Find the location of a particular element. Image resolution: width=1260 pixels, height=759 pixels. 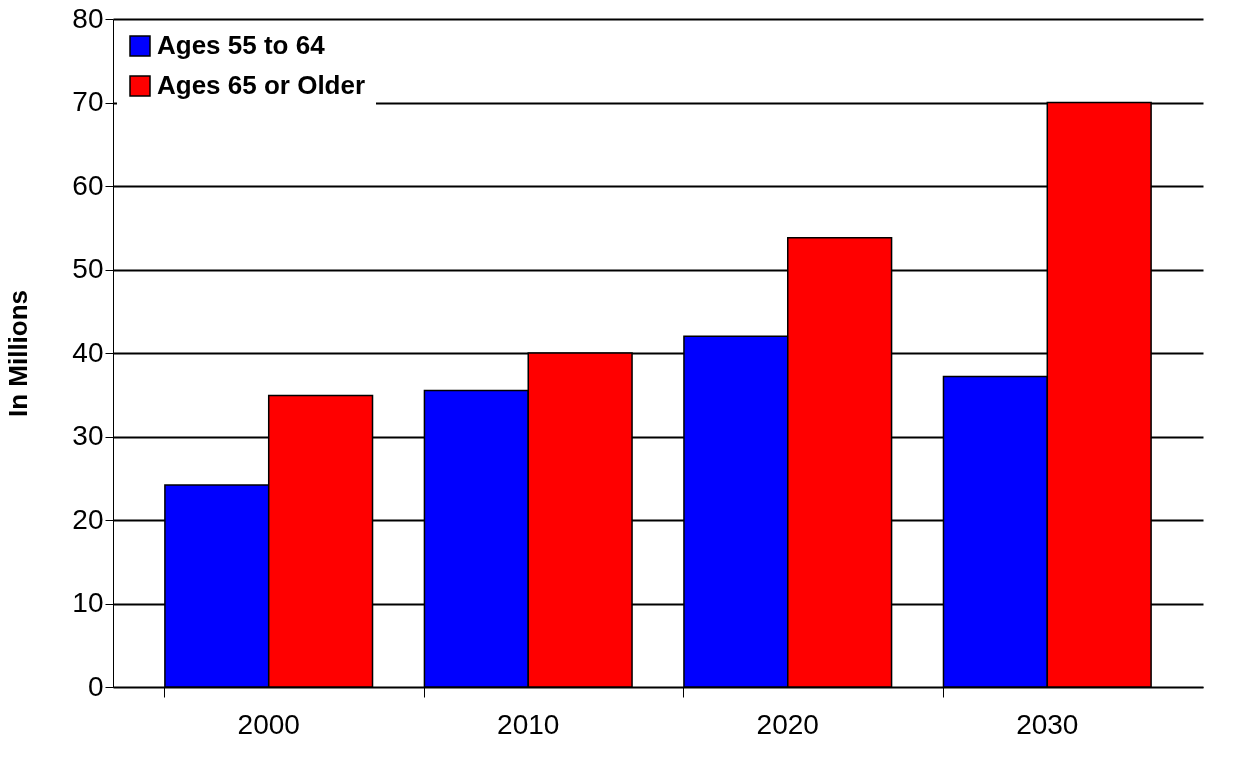

y-tick-label: 30 is located at coordinates (88, 435).